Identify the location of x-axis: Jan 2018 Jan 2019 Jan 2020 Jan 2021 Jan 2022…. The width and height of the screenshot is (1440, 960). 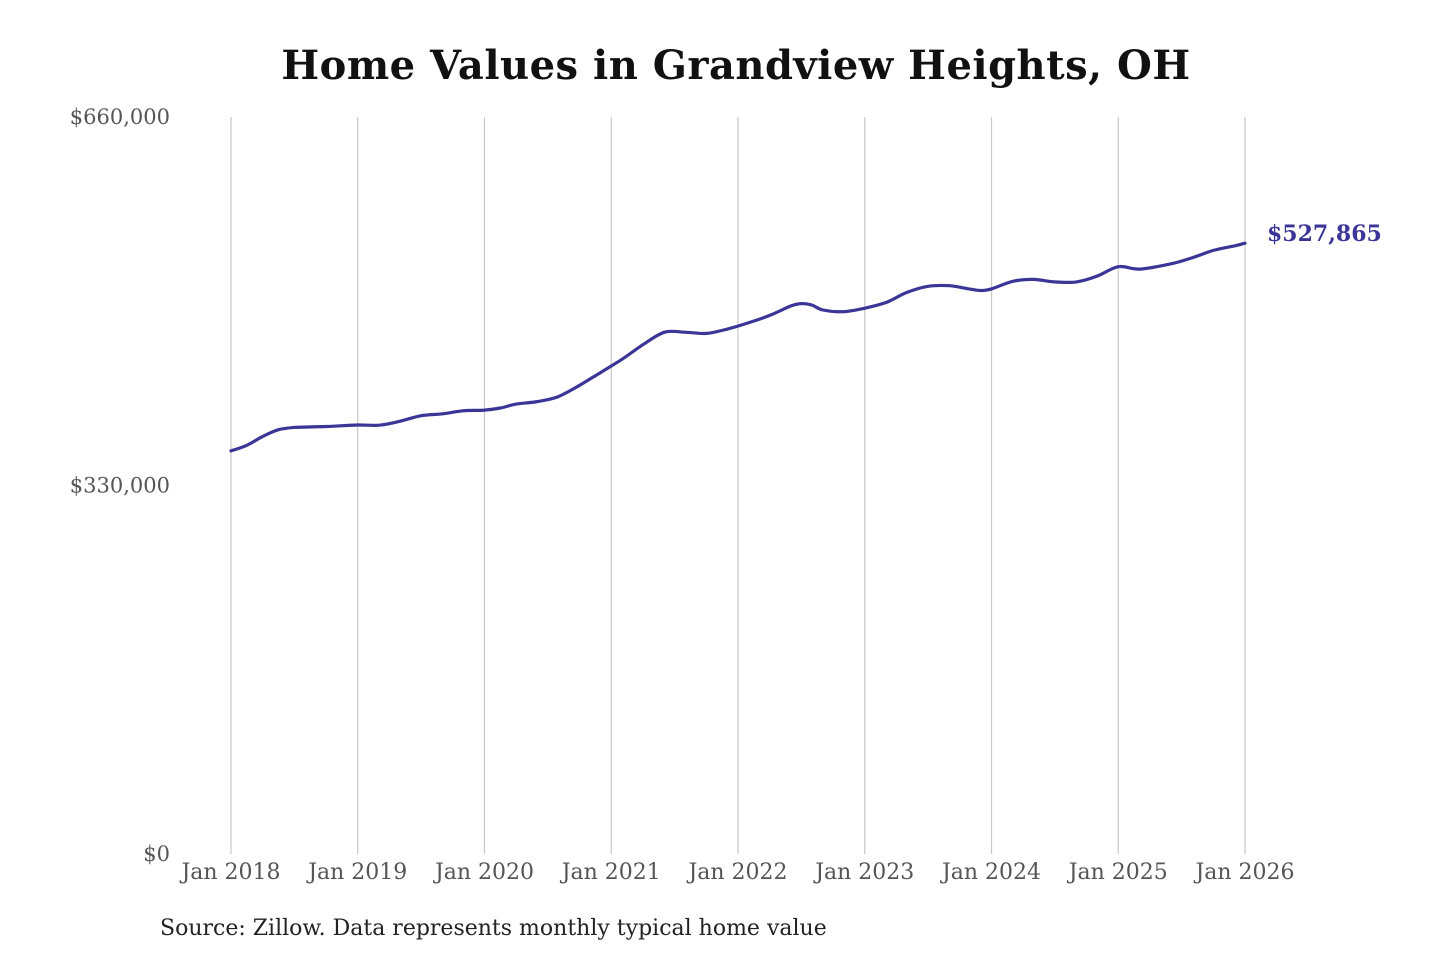
(736, 872).